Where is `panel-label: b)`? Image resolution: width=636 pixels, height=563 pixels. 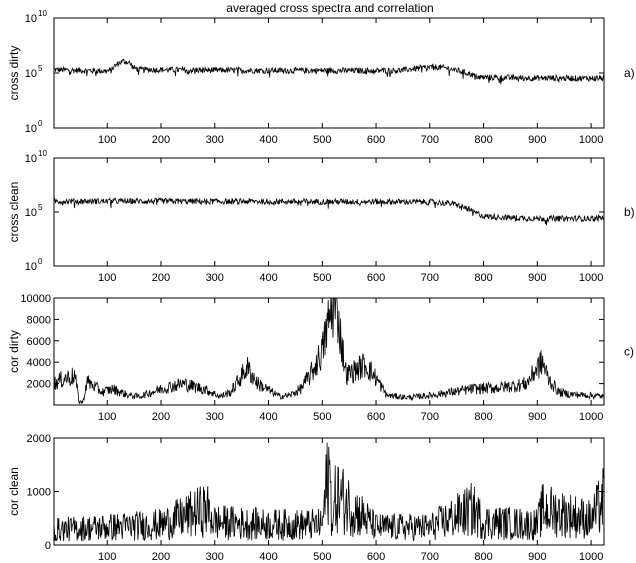
panel-label: b) is located at coordinates (629, 212).